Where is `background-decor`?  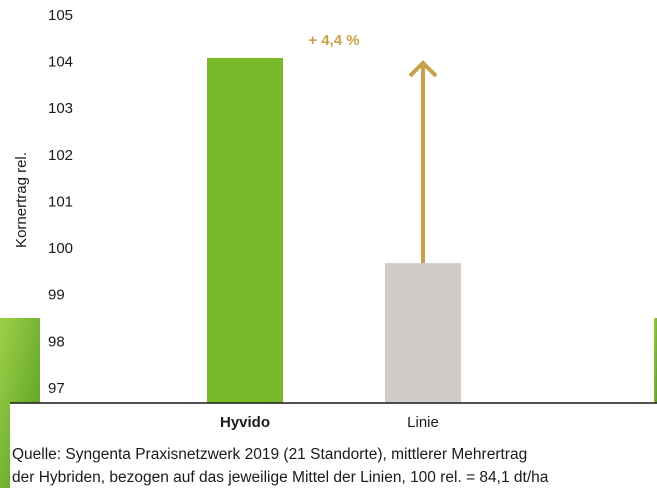 background-decor is located at coordinates (655, 368).